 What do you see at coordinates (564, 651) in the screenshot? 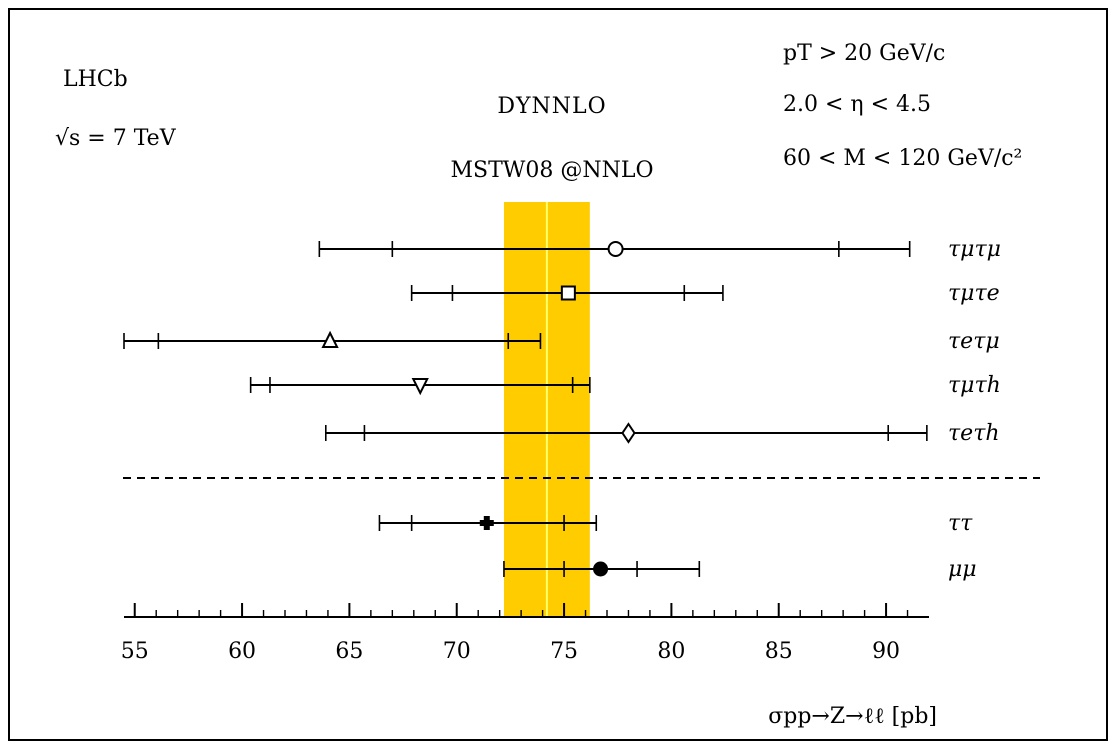
I see `x-tick-label: 75` at bounding box center [564, 651].